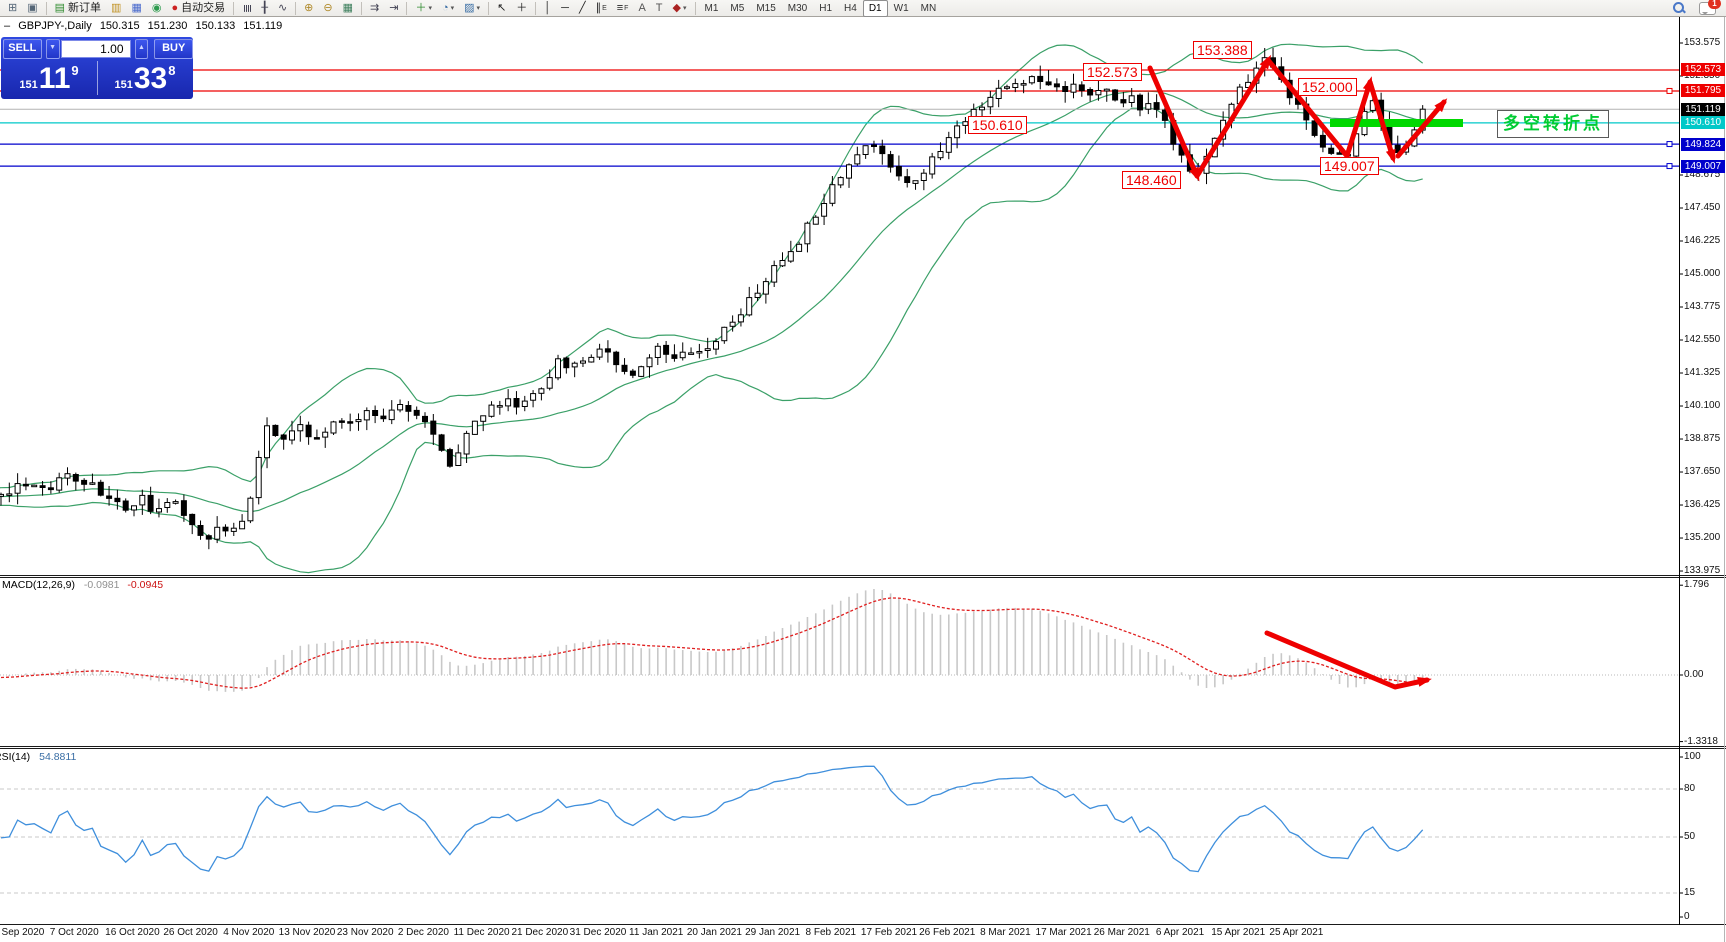  What do you see at coordinates (374, 8) in the screenshot?
I see `auto-scroll-button: ⇉` at bounding box center [374, 8].